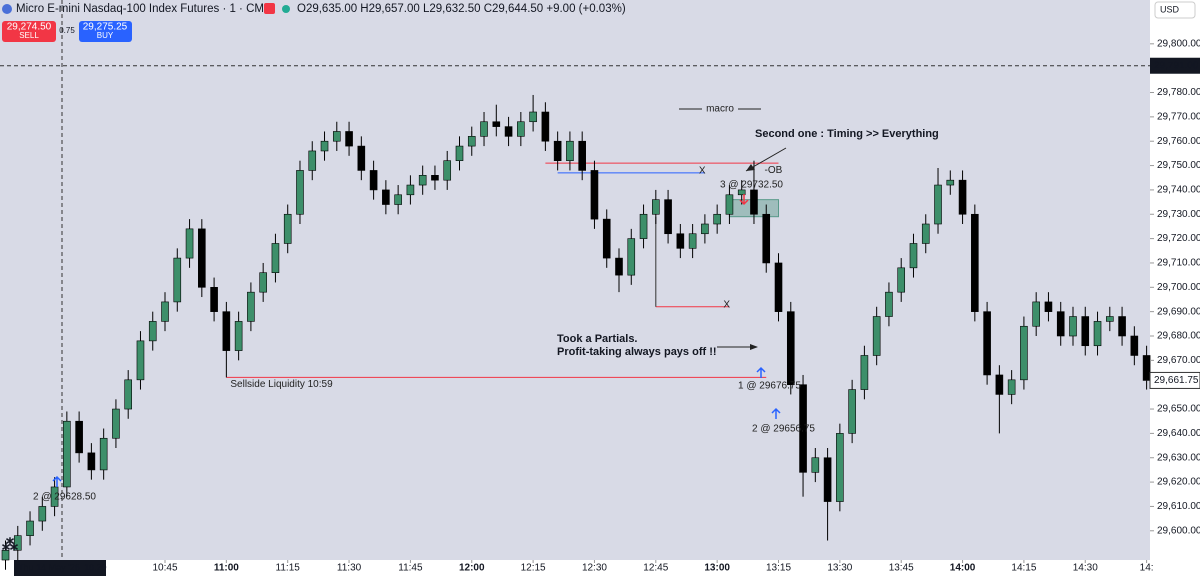  What do you see at coordinates (67, 30) in the screenshot?
I see `spread: 0.75` at bounding box center [67, 30].